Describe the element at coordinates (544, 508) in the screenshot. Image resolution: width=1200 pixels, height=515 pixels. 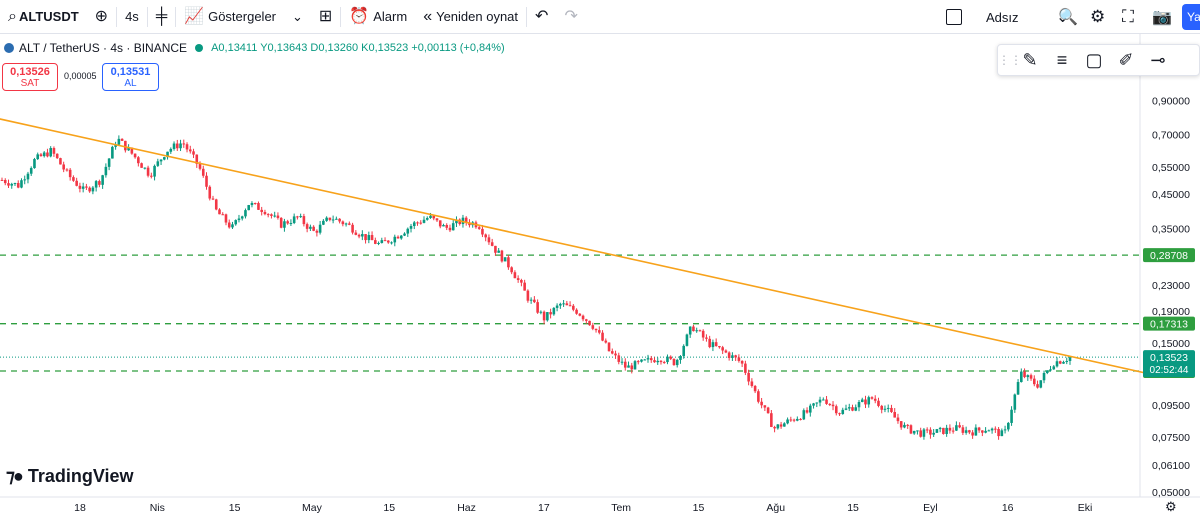
I see `time-tick-label: 17` at that location.